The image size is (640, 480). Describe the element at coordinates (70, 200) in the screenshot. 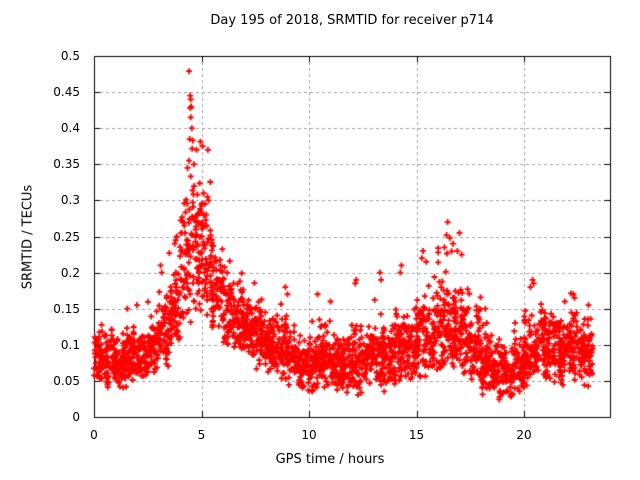

I see `y-tick-label: 0.3` at that location.